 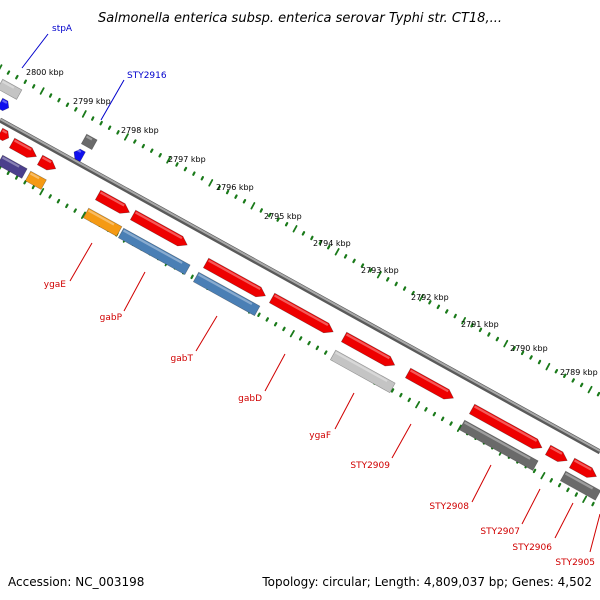 I want to click on scale-label: 2789 kbp, so click(x=579, y=372).